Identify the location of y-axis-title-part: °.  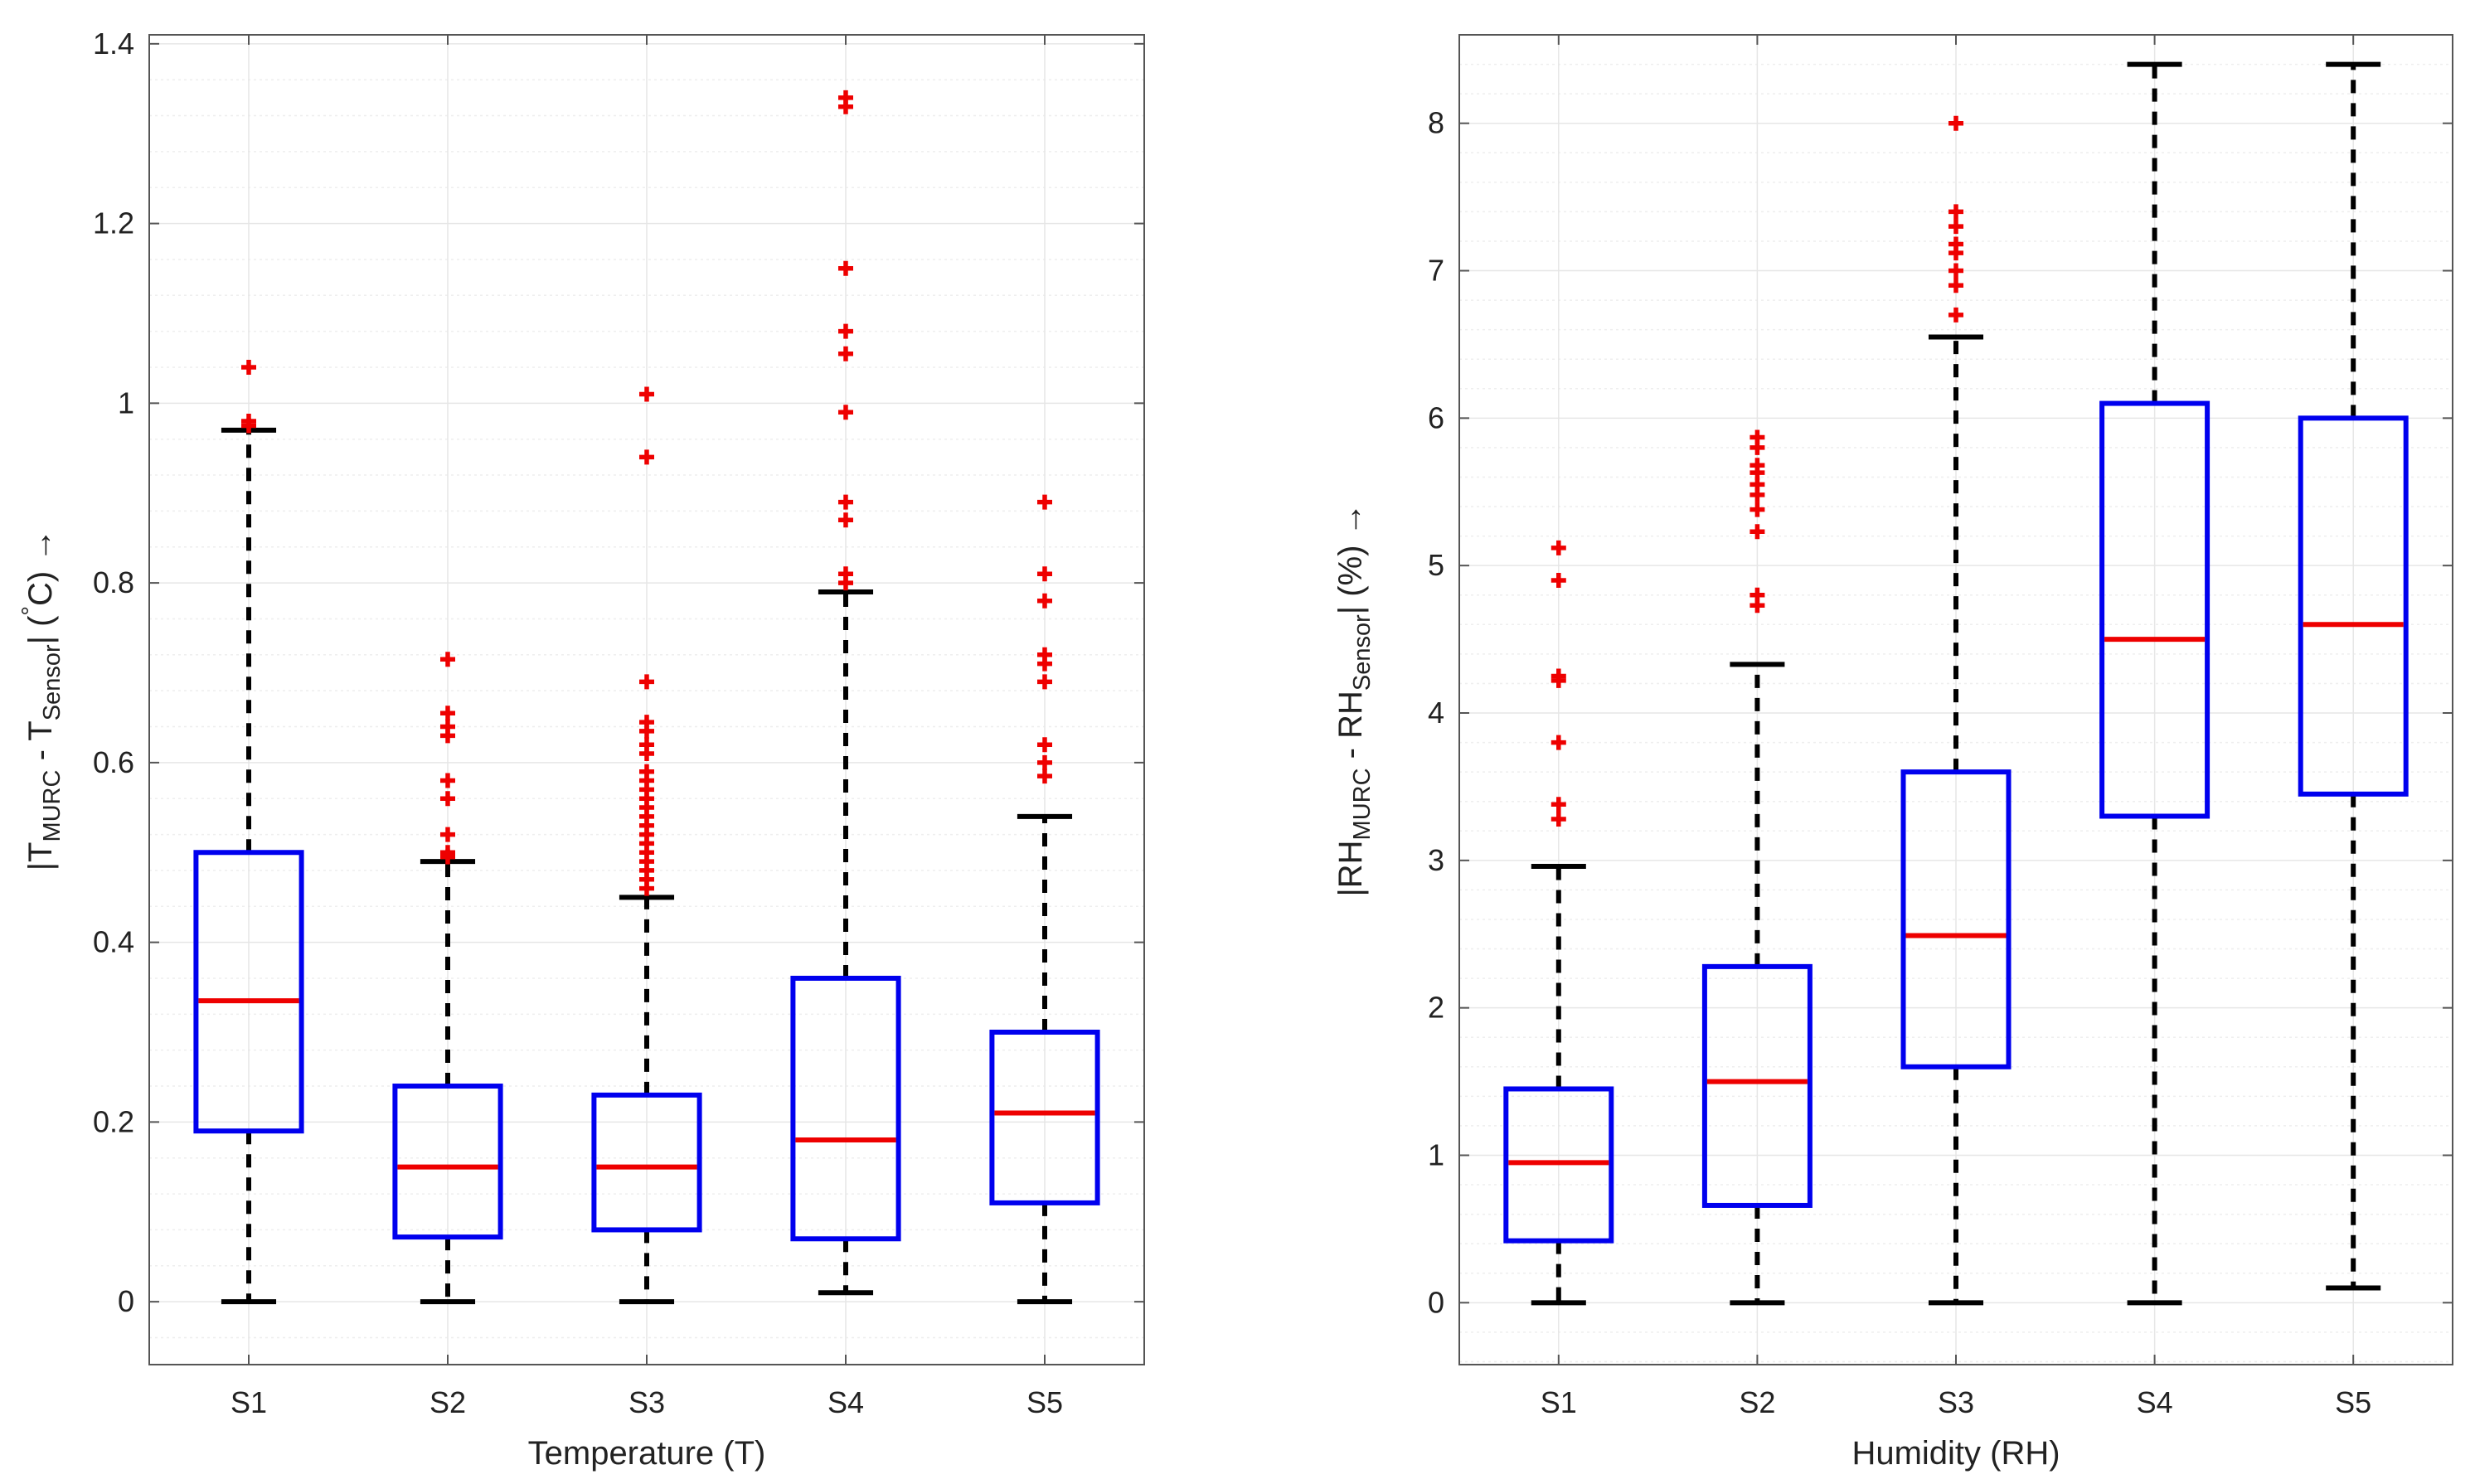
(30, 611).